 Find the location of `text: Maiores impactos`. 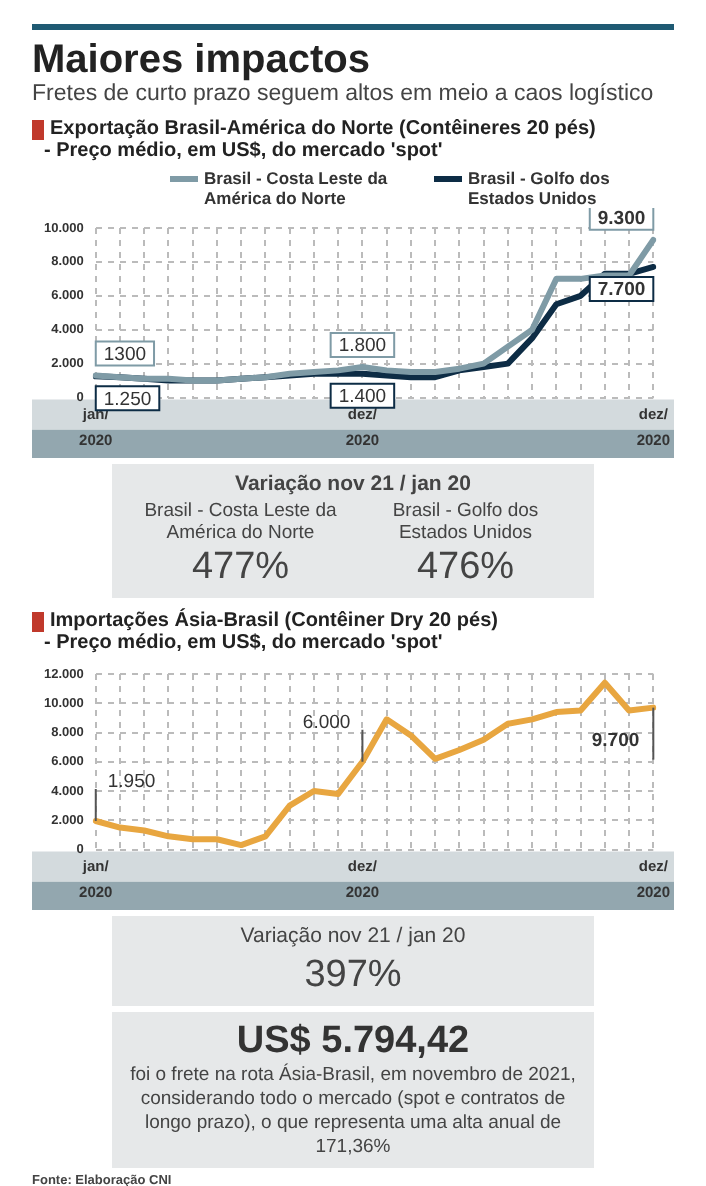

text: Maiores impactos is located at coordinates (202, 60).